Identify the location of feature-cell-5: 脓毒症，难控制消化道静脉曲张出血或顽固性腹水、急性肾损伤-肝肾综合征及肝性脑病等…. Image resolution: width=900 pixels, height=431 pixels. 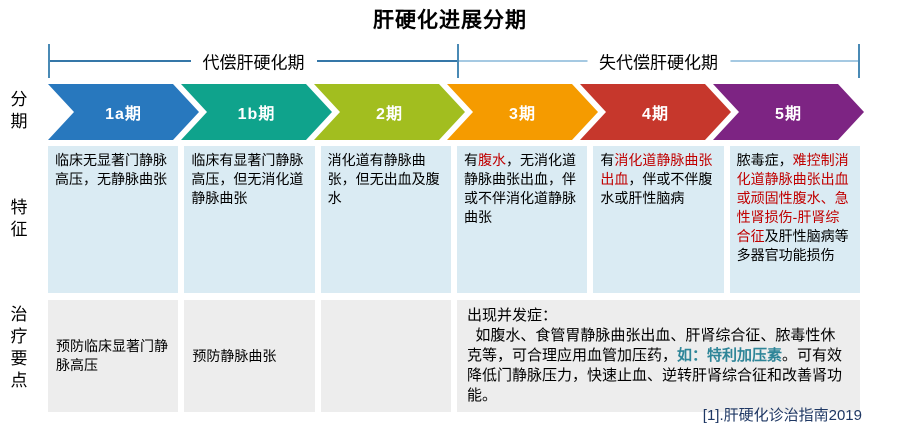
(794, 219).